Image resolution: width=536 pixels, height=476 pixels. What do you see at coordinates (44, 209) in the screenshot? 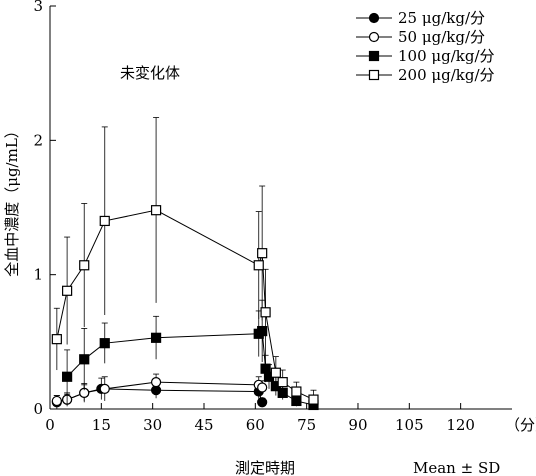
I see `y-axis-ticks: 0 1 2 3` at bounding box center [44, 209].